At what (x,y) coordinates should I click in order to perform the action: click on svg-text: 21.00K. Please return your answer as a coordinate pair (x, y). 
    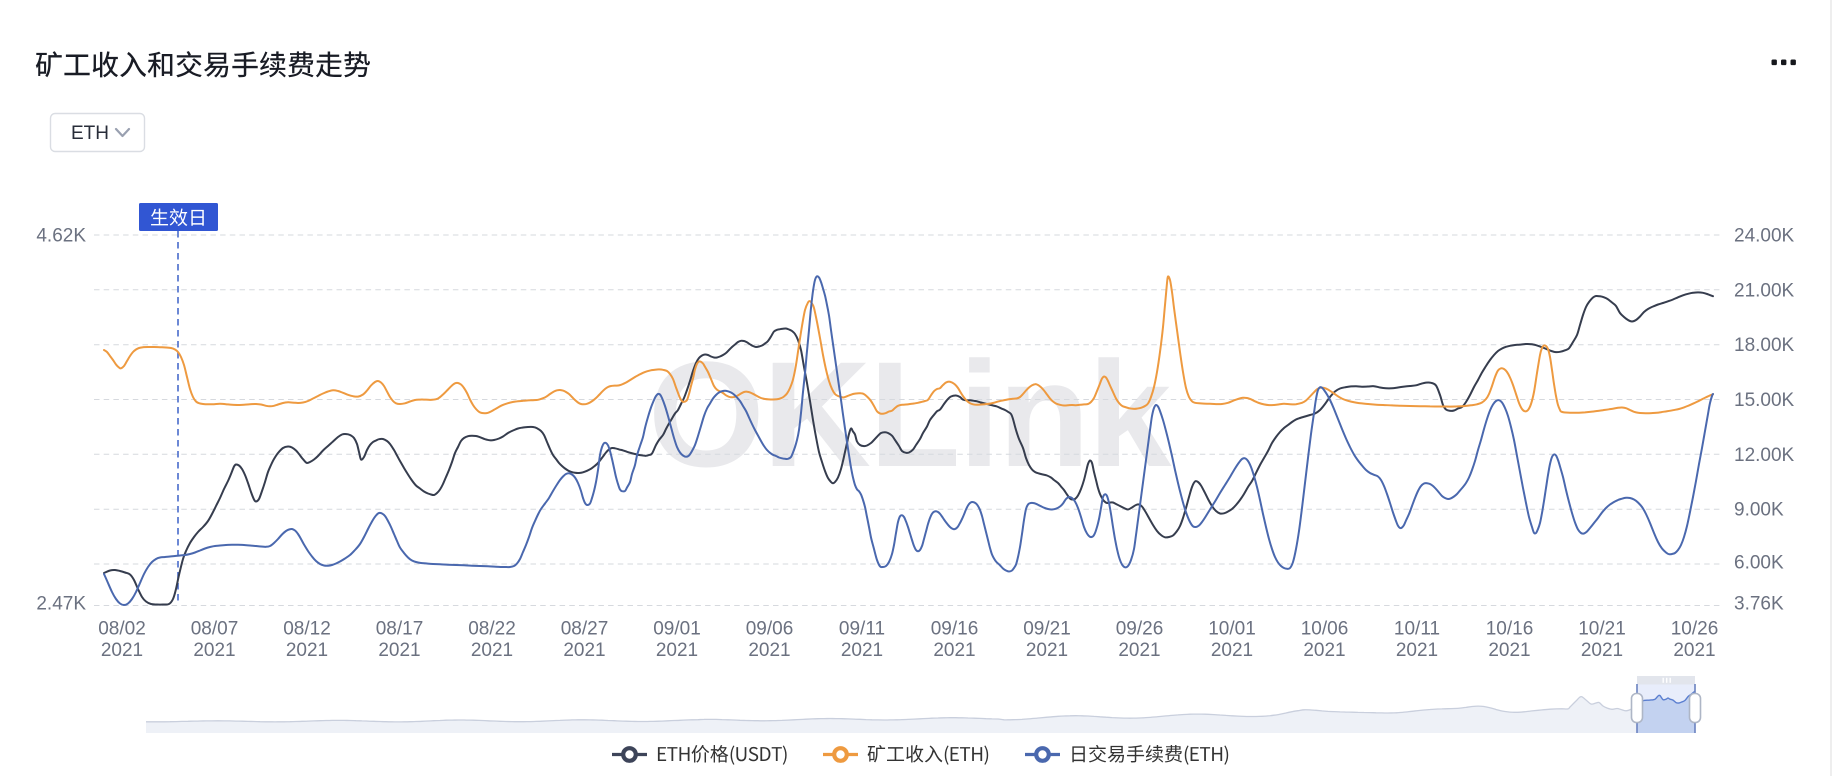
    Looking at the image, I should click on (1764, 290).